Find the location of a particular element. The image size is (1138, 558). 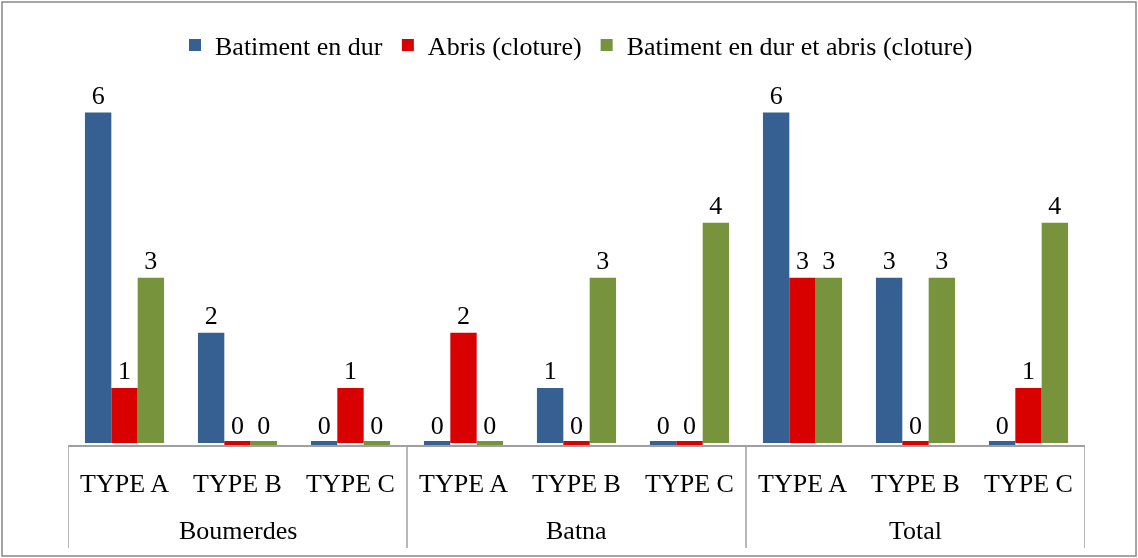

legend-label: Batiment en dur et abris (cloture) is located at coordinates (799, 47).